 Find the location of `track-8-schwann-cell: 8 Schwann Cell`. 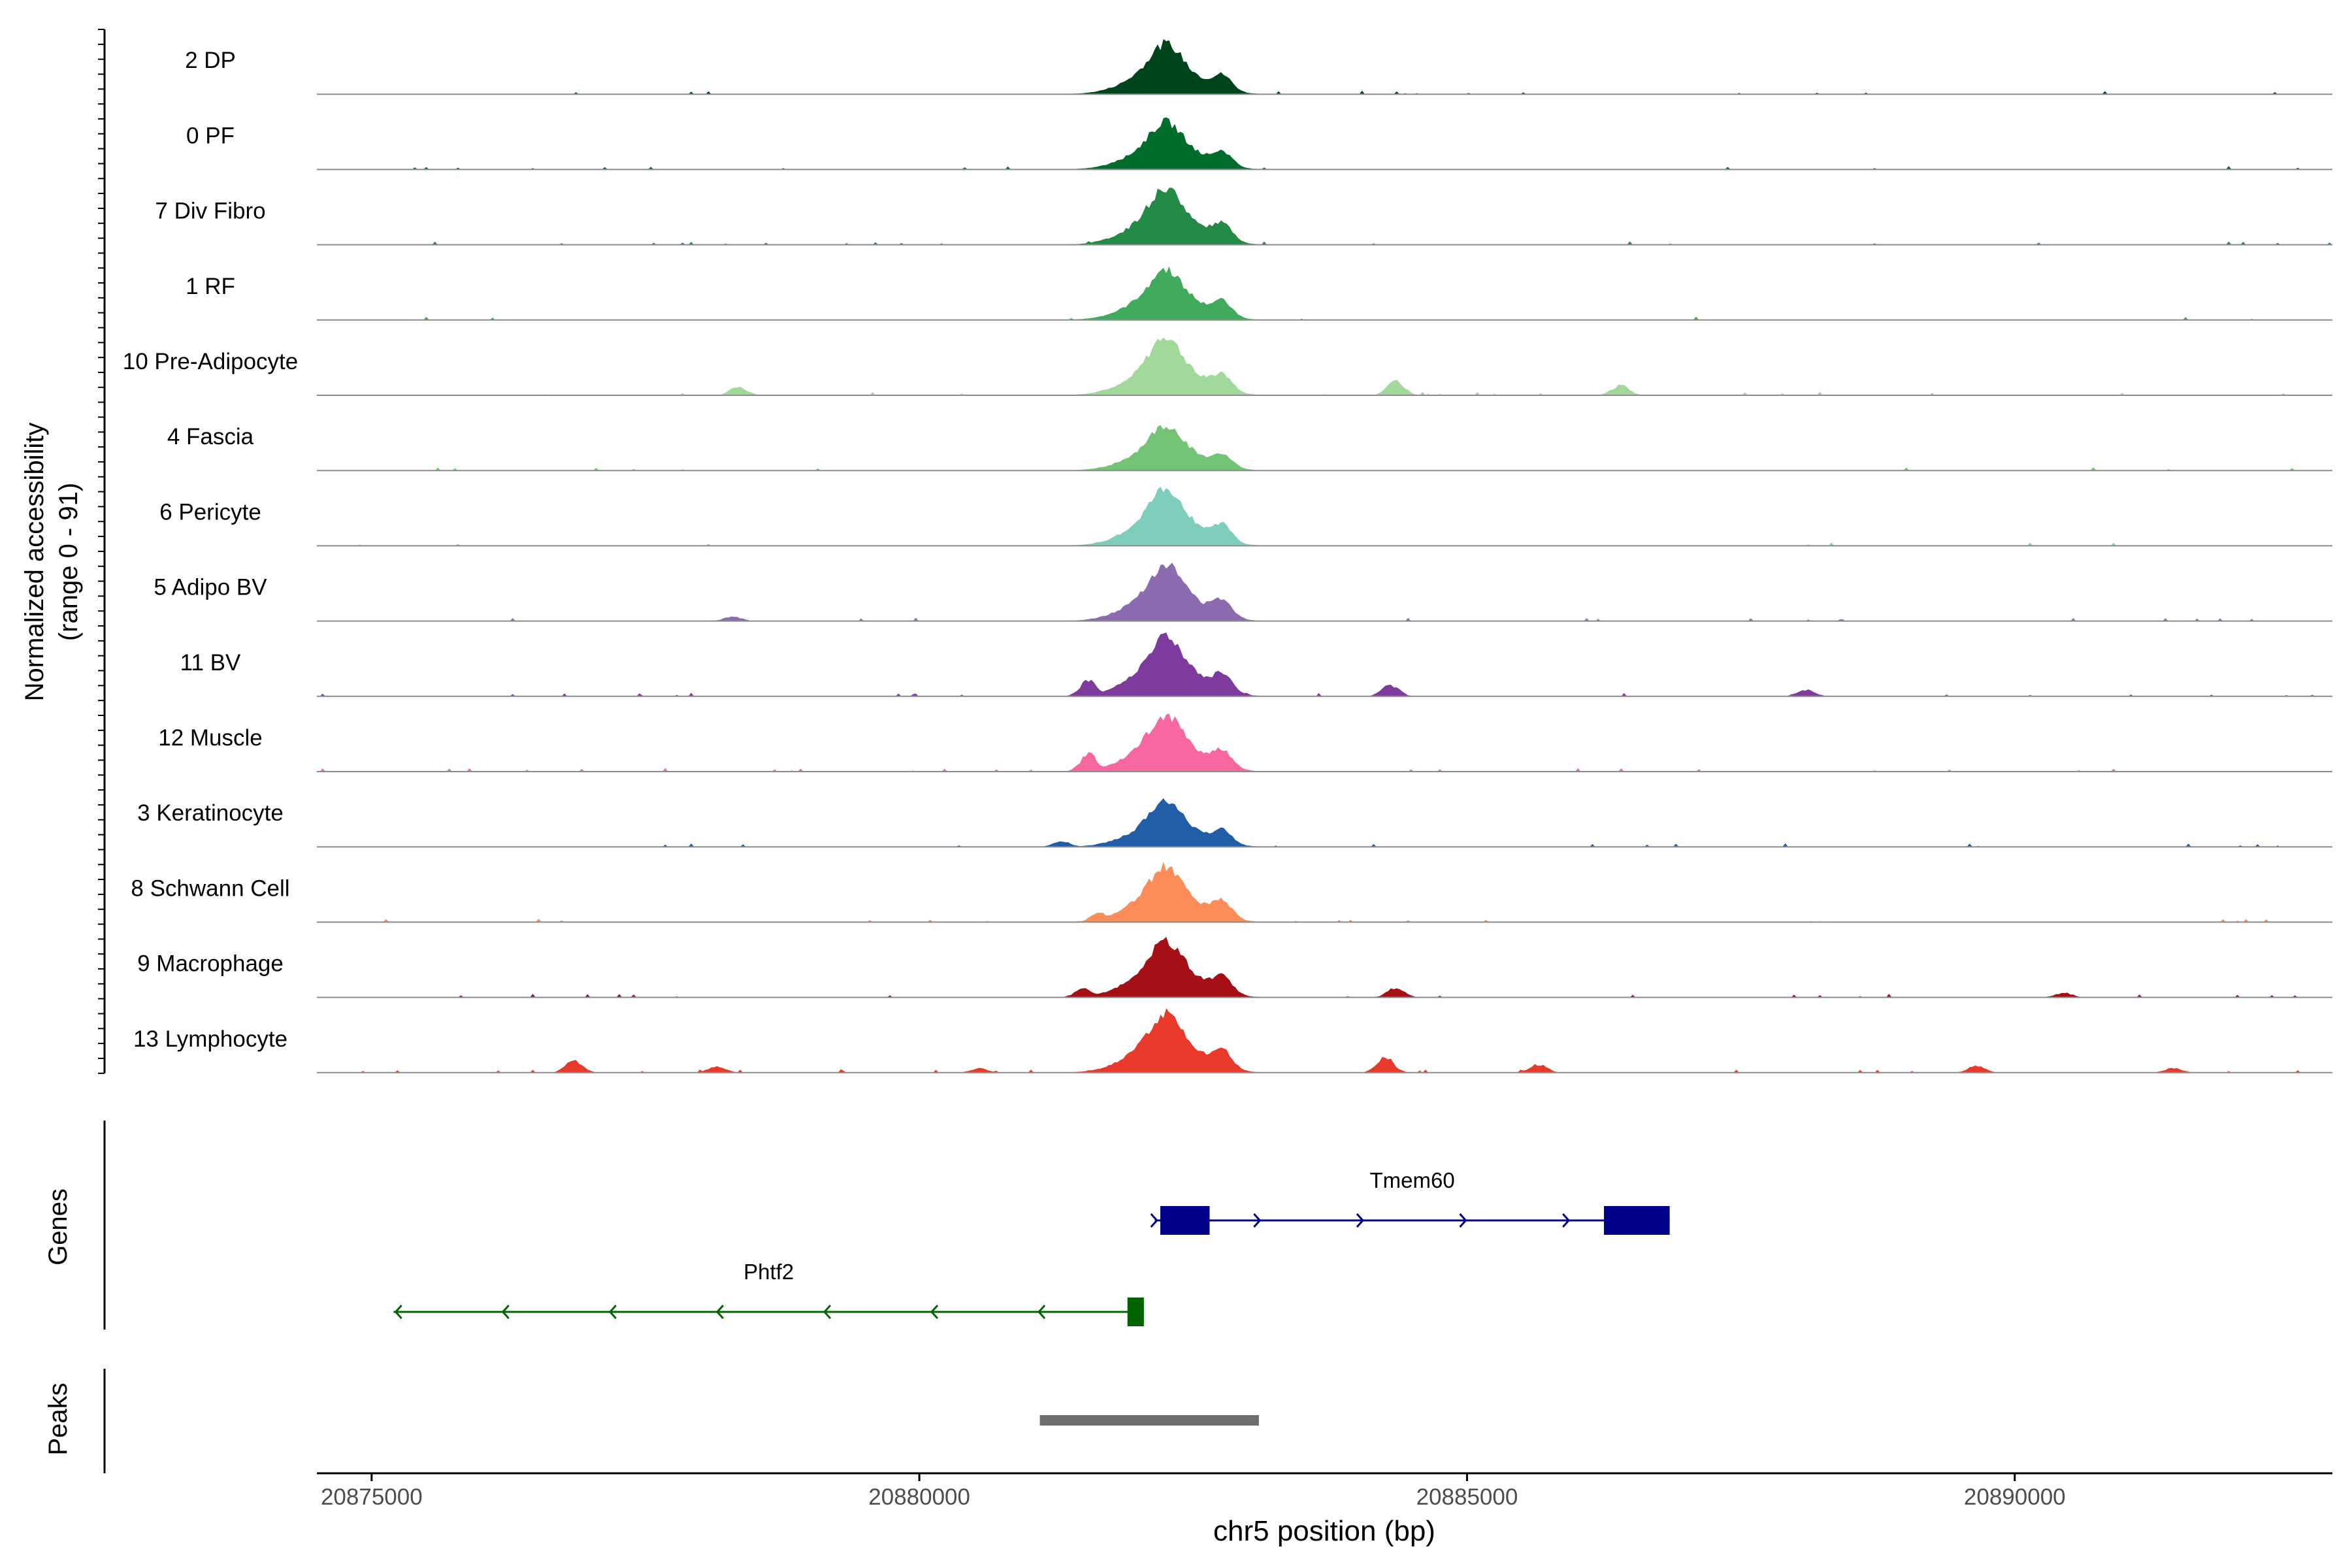

track-8-schwann-cell: 8 Schwann Cell is located at coordinates (1231, 892).